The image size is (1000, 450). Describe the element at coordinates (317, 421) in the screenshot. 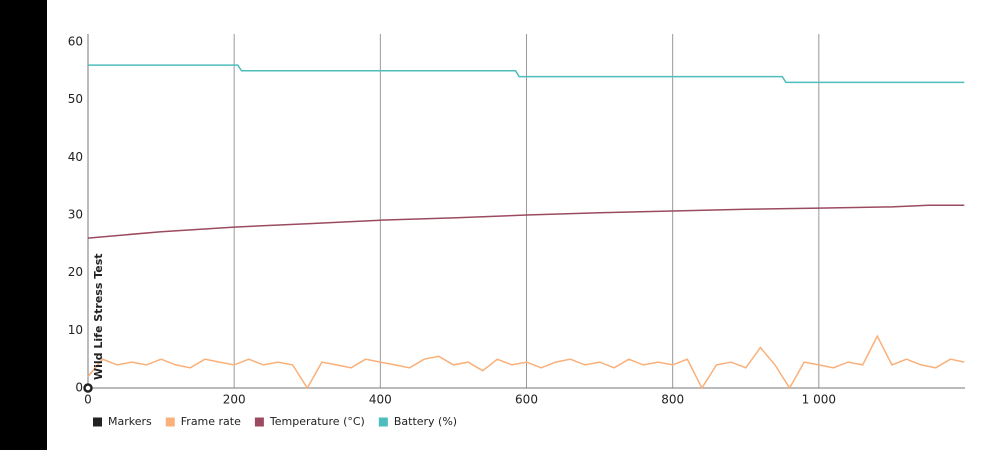

I see `legend-label: Temperature (°C)` at that location.